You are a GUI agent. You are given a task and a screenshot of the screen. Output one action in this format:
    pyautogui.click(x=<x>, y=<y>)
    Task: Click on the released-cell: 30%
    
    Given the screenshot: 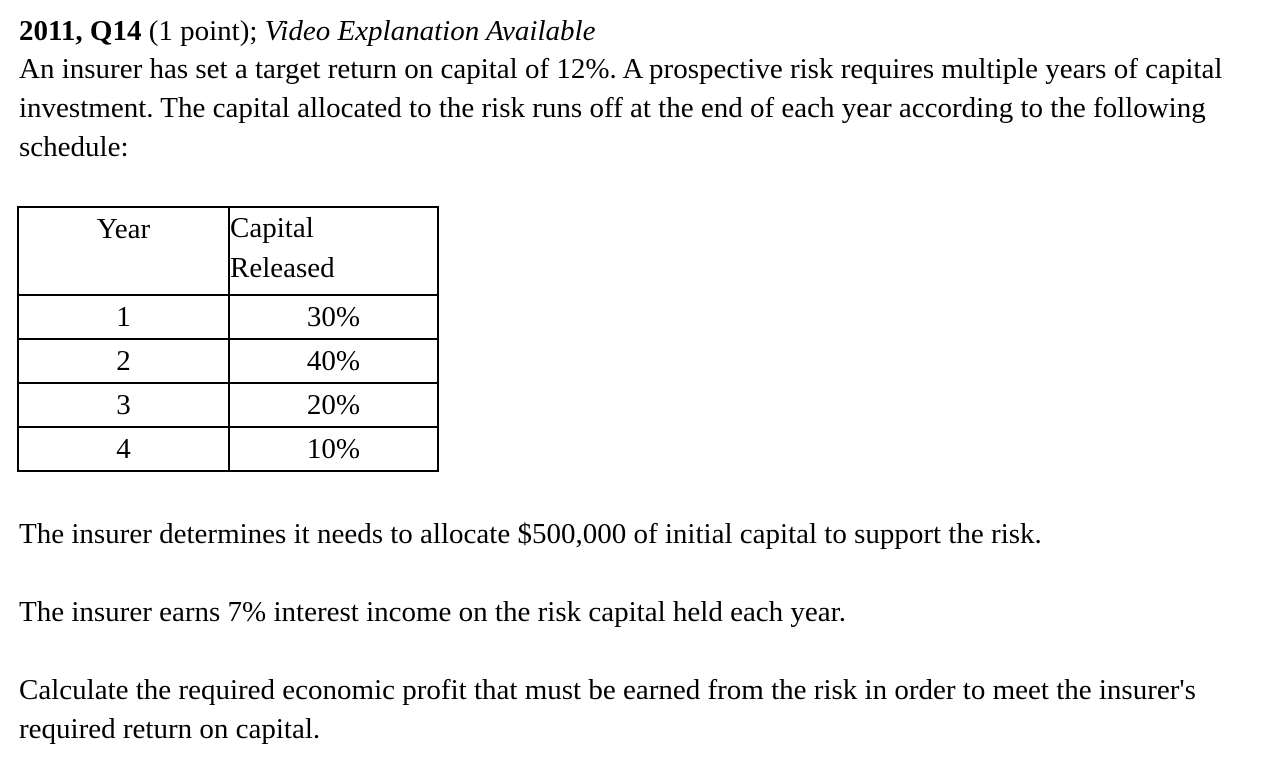 What is the action you would take?
    pyautogui.click(x=333, y=317)
    